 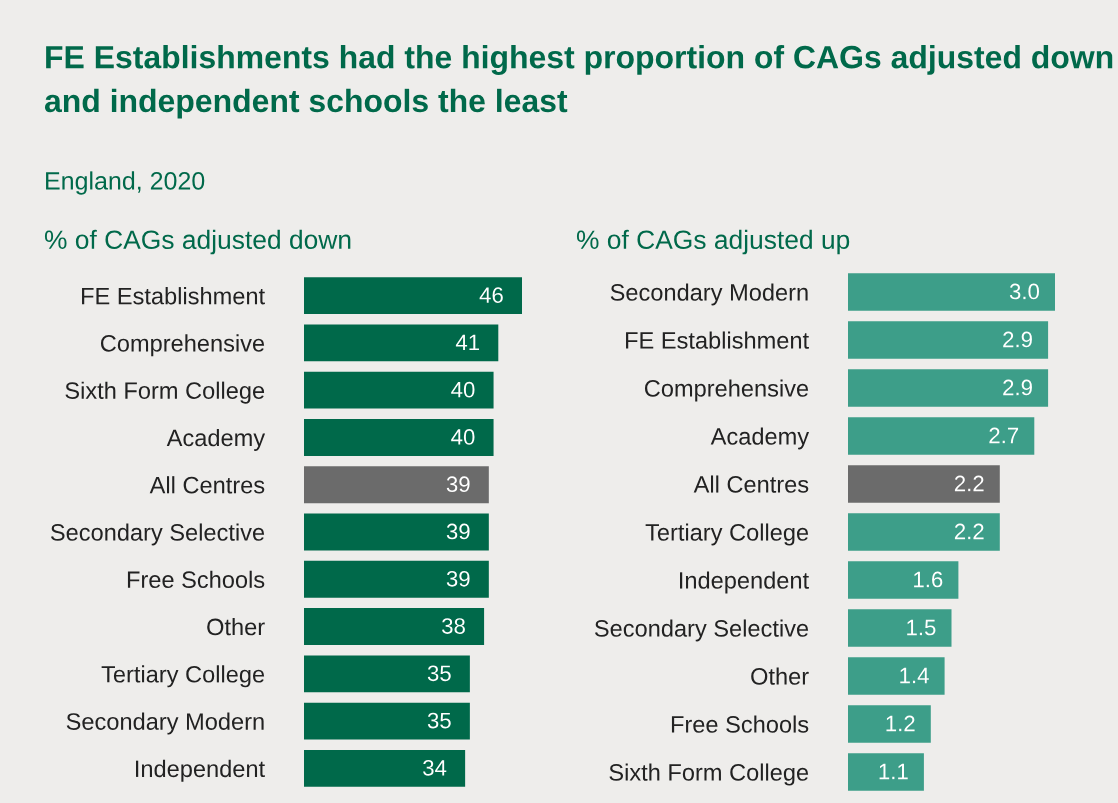 What do you see at coordinates (435, 767) in the screenshot?
I see `data-label: 34` at bounding box center [435, 767].